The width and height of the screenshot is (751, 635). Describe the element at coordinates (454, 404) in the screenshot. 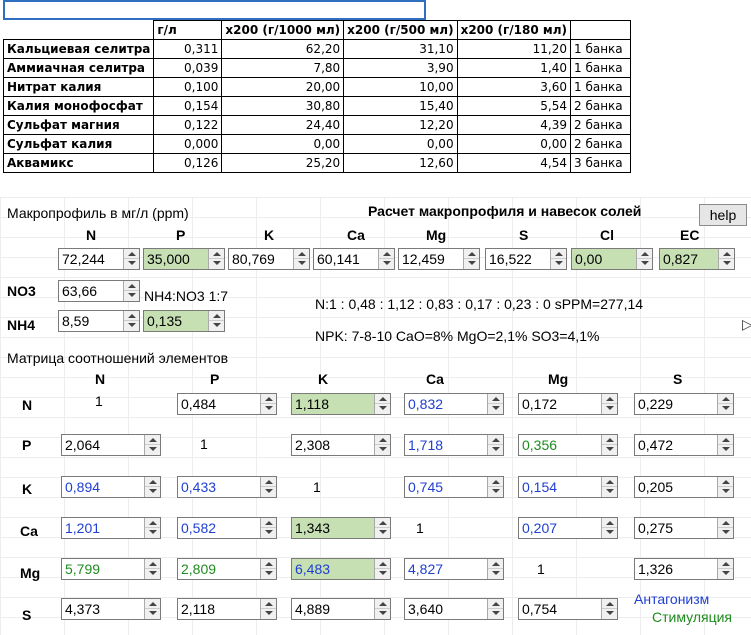

I see `matrix-spinner: 0,832` at that location.